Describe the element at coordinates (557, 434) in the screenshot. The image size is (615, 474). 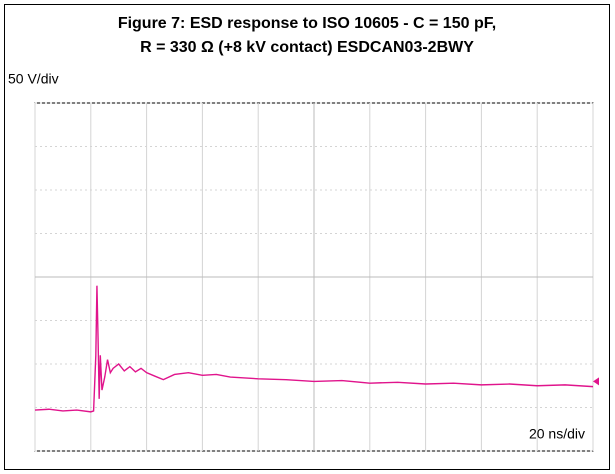
I see `x-scale-label: 20 ns/div` at that location.